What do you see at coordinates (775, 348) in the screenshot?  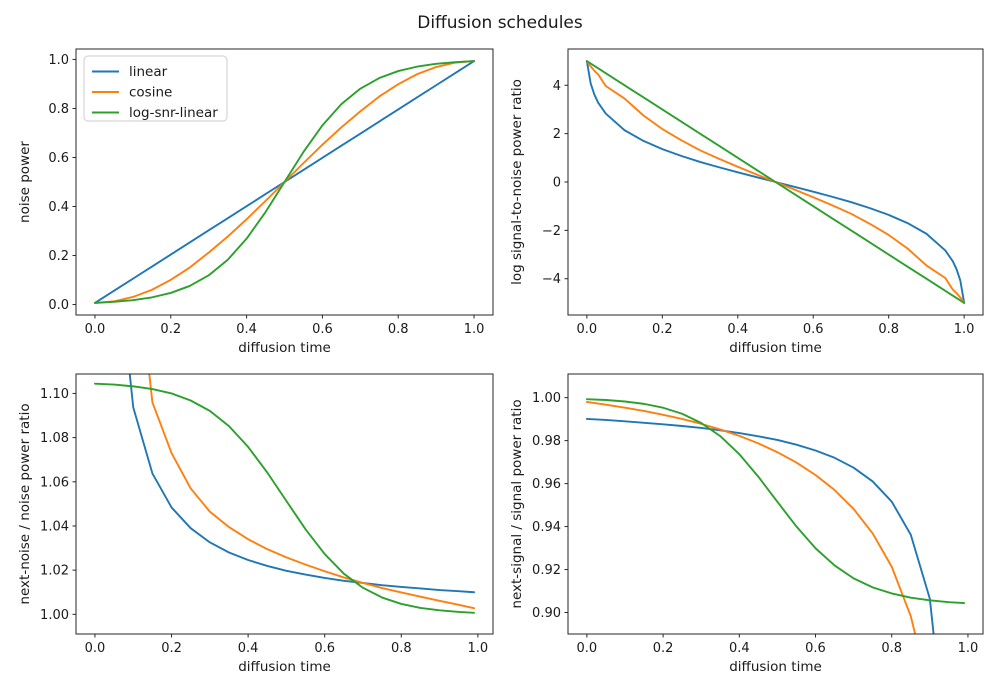 I see `x-axis-label-log-signal-to-noise: diffusion time` at bounding box center [775, 348].